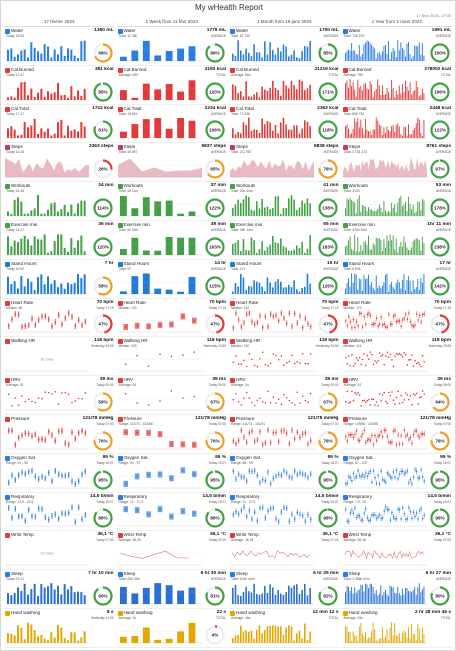  I want to click on metric-name: Walking HR, so click(135, 341).